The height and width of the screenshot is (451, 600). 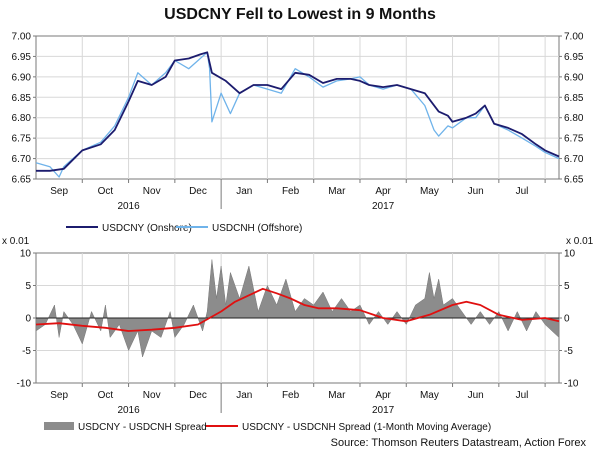 I want to click on y-tick-label-right: 5, so click(x=567, y=286).